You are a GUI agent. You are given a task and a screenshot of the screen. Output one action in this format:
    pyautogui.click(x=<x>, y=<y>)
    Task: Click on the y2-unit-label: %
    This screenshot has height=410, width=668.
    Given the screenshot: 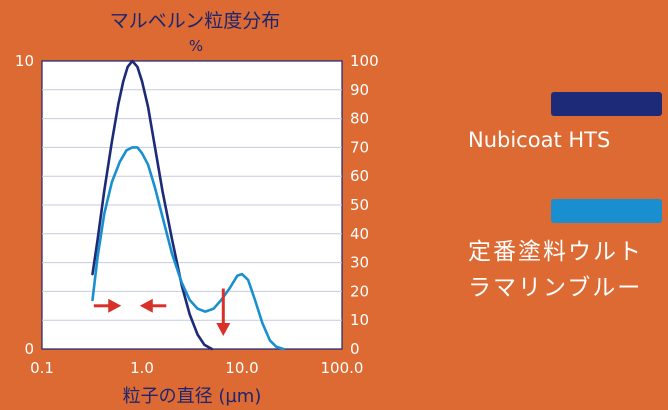 What is the action you would take?
    pyautogui.click(x=196, y=46)
    